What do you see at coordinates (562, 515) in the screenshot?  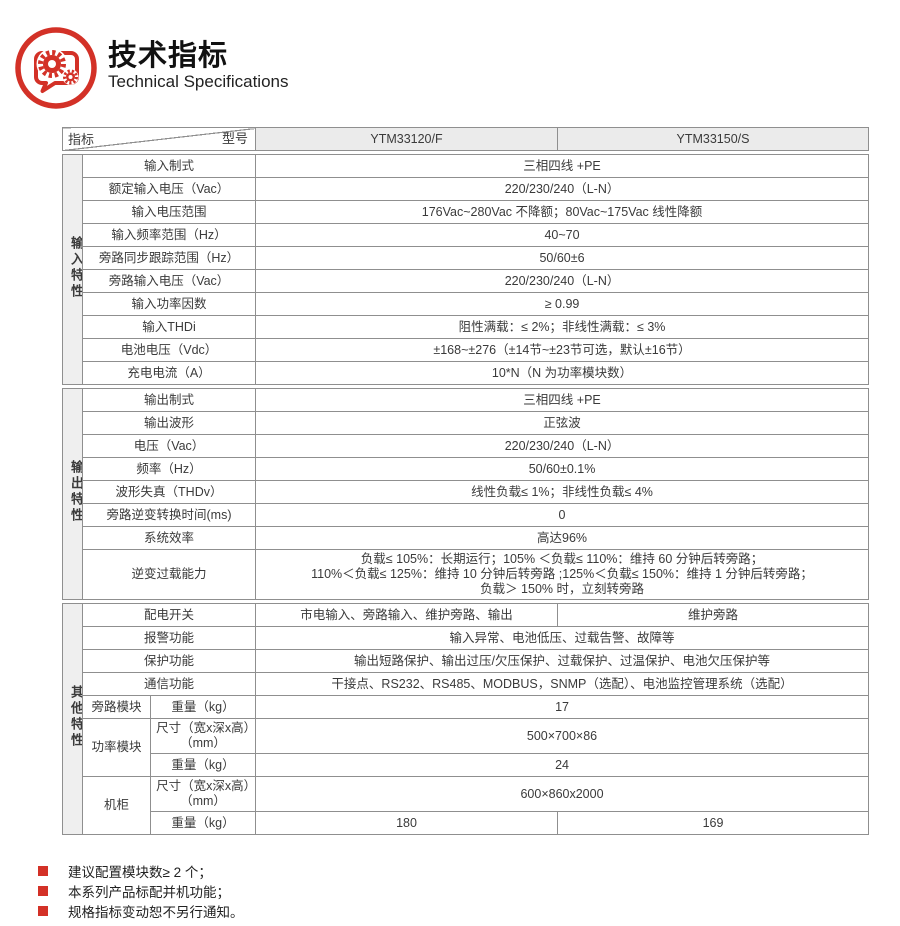 I see `spec-value: 0` at bounding box center [562, 515].